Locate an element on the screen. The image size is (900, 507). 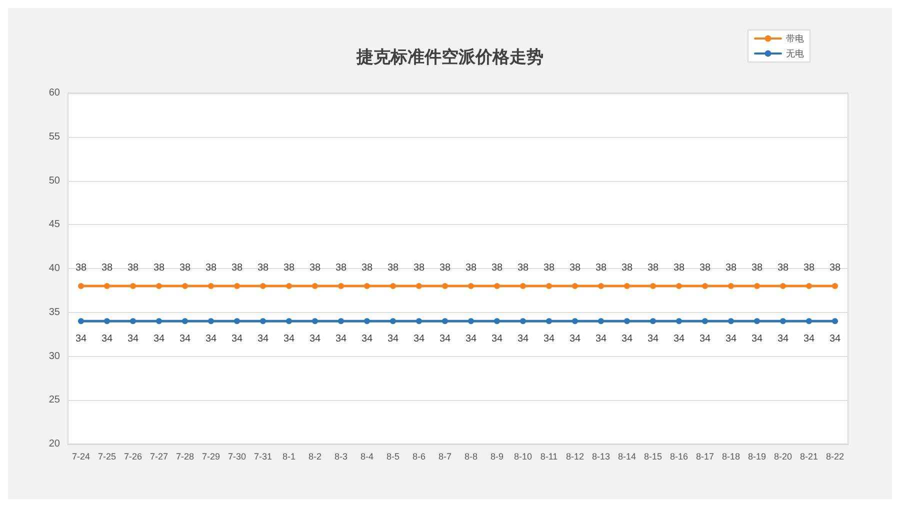
x-tick-label: 7-27 is located at coordinates (159, 457).